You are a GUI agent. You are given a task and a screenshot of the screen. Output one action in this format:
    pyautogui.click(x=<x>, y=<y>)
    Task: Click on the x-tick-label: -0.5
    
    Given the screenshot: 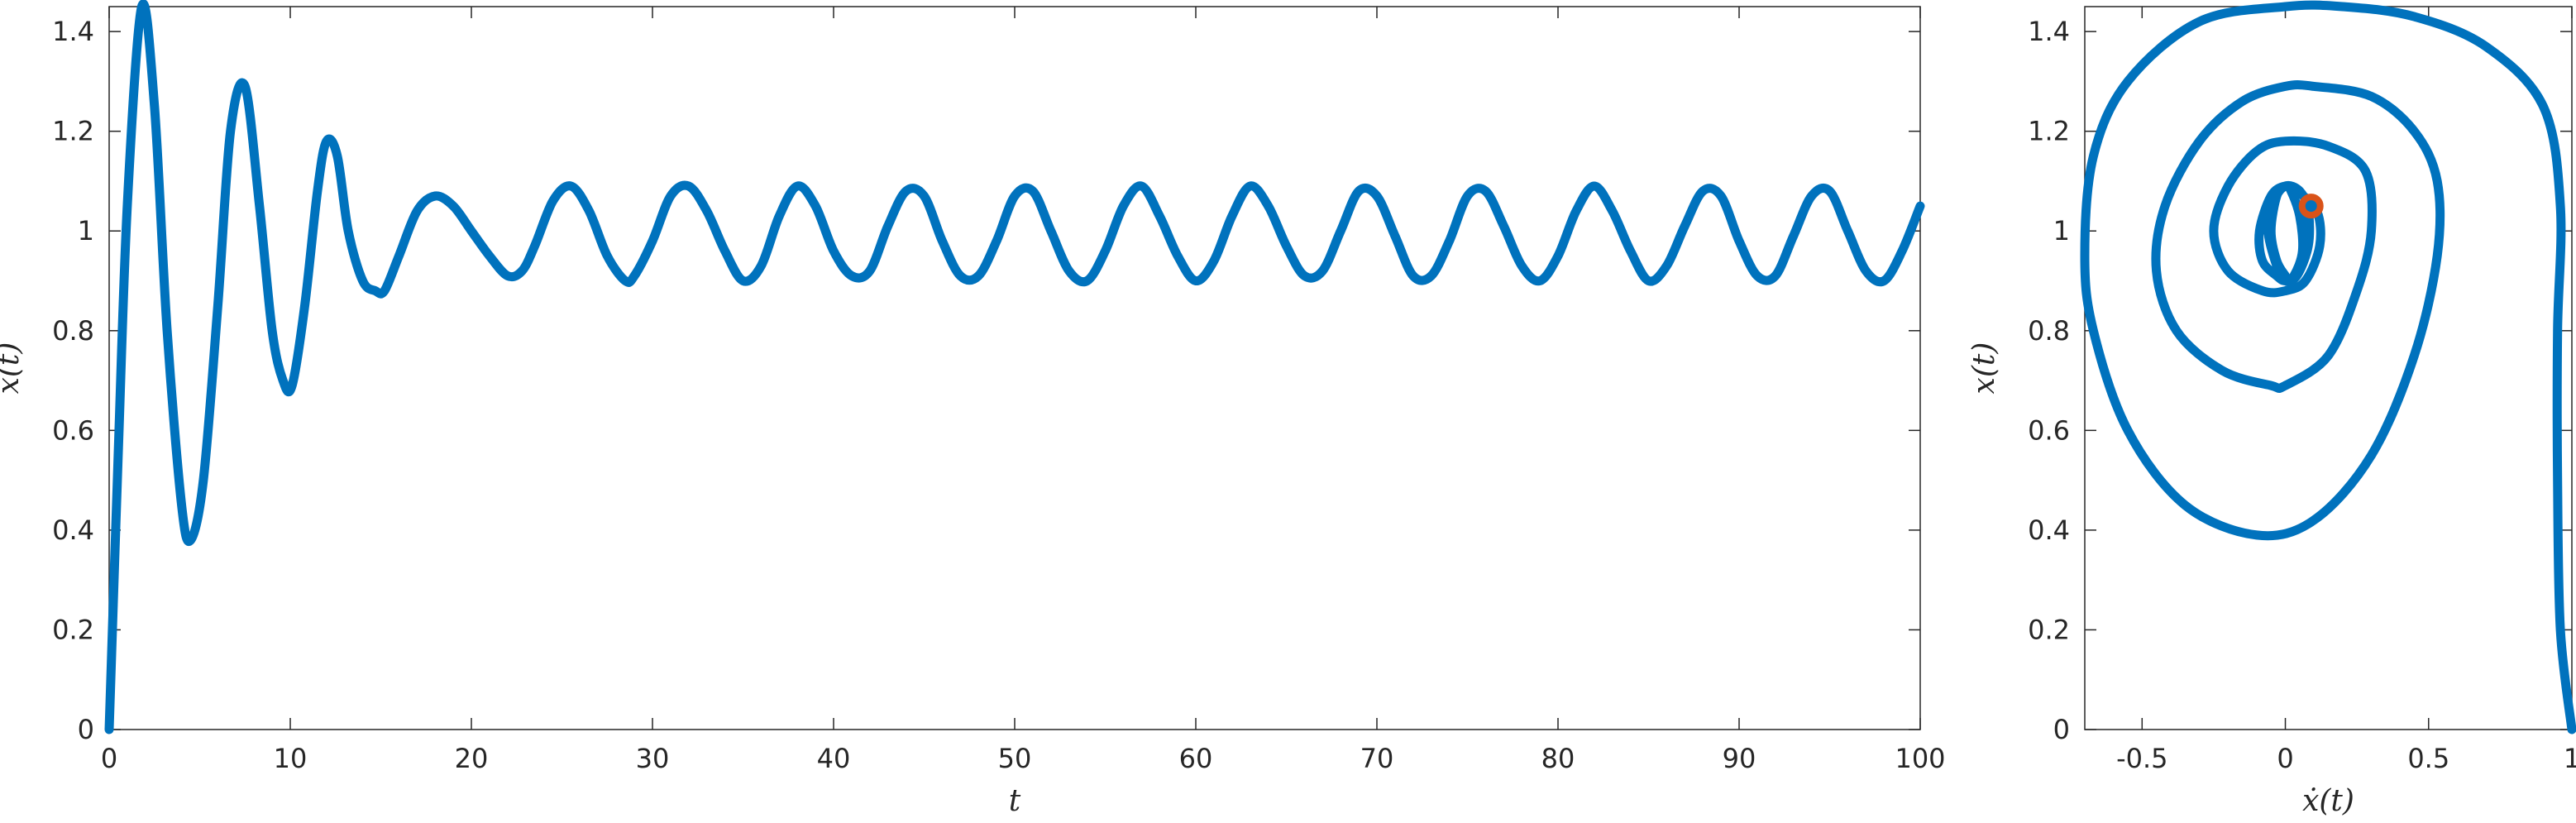 What is the action you would take?
    pyautogui.click(x=2141, y=758)
    